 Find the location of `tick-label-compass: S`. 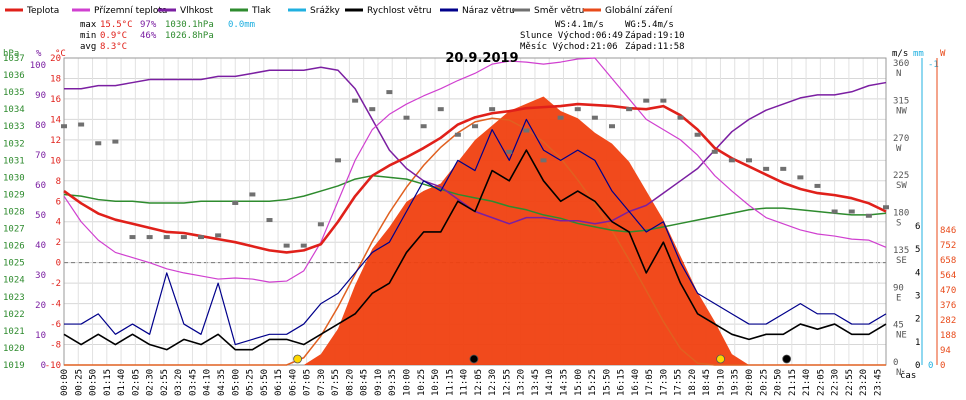

tick-label-compass: S is located at coordinates (898, 224).